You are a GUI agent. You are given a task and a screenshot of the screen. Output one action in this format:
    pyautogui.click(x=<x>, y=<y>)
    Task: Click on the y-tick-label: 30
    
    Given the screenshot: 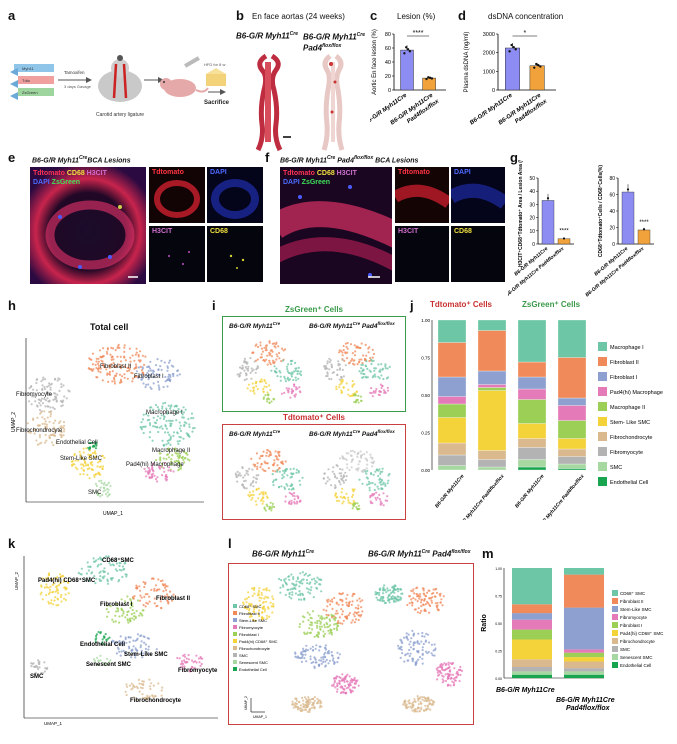 What is the action you would take?
    pyautogui.click(x=532, y=205)
    